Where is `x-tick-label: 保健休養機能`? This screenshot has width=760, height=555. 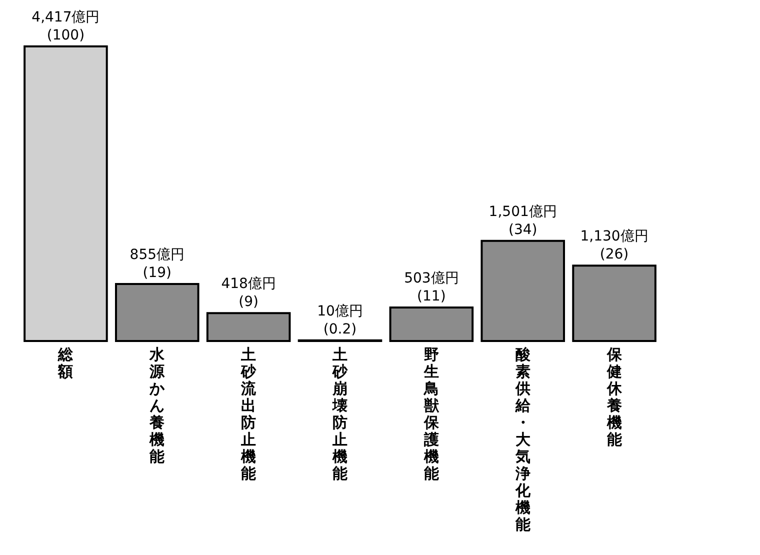
x-tick-label: 保健休養機能 is located at coordinates (614, 397).